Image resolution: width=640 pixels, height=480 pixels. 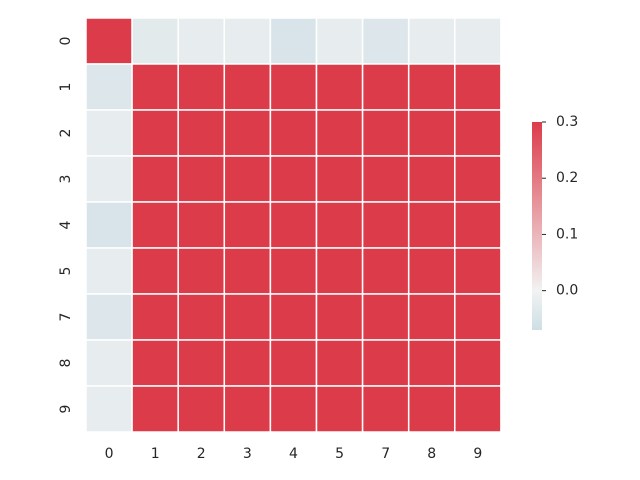 What do you see at coordinates (66, 87) in the screenshot?
I see `y-tick-label: 1` at bounding box center [66, 87].